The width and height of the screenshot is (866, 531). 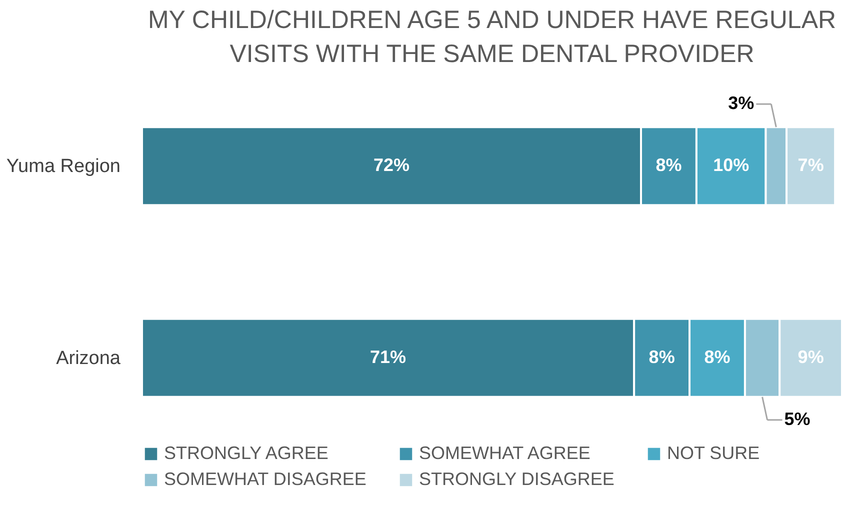 I want to click on text: VISITS WITH THE SAME DENTAL PROVIDER, so click(x=492, y=54).